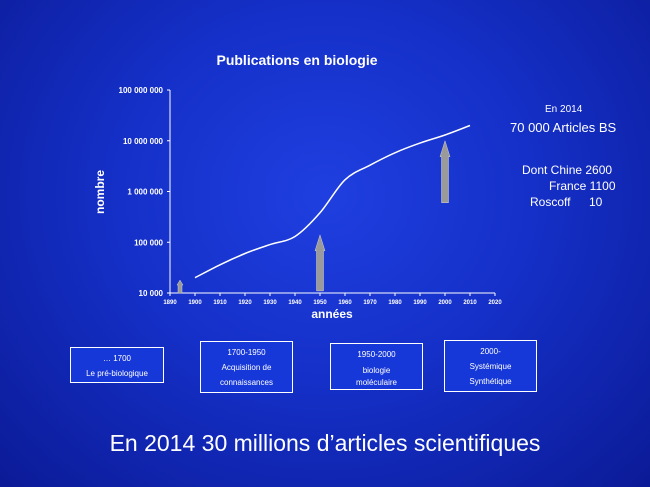  Describe the element at coordinates (596, 202) in the screenshot. I see `note-roscoff-value: 10` at that location.